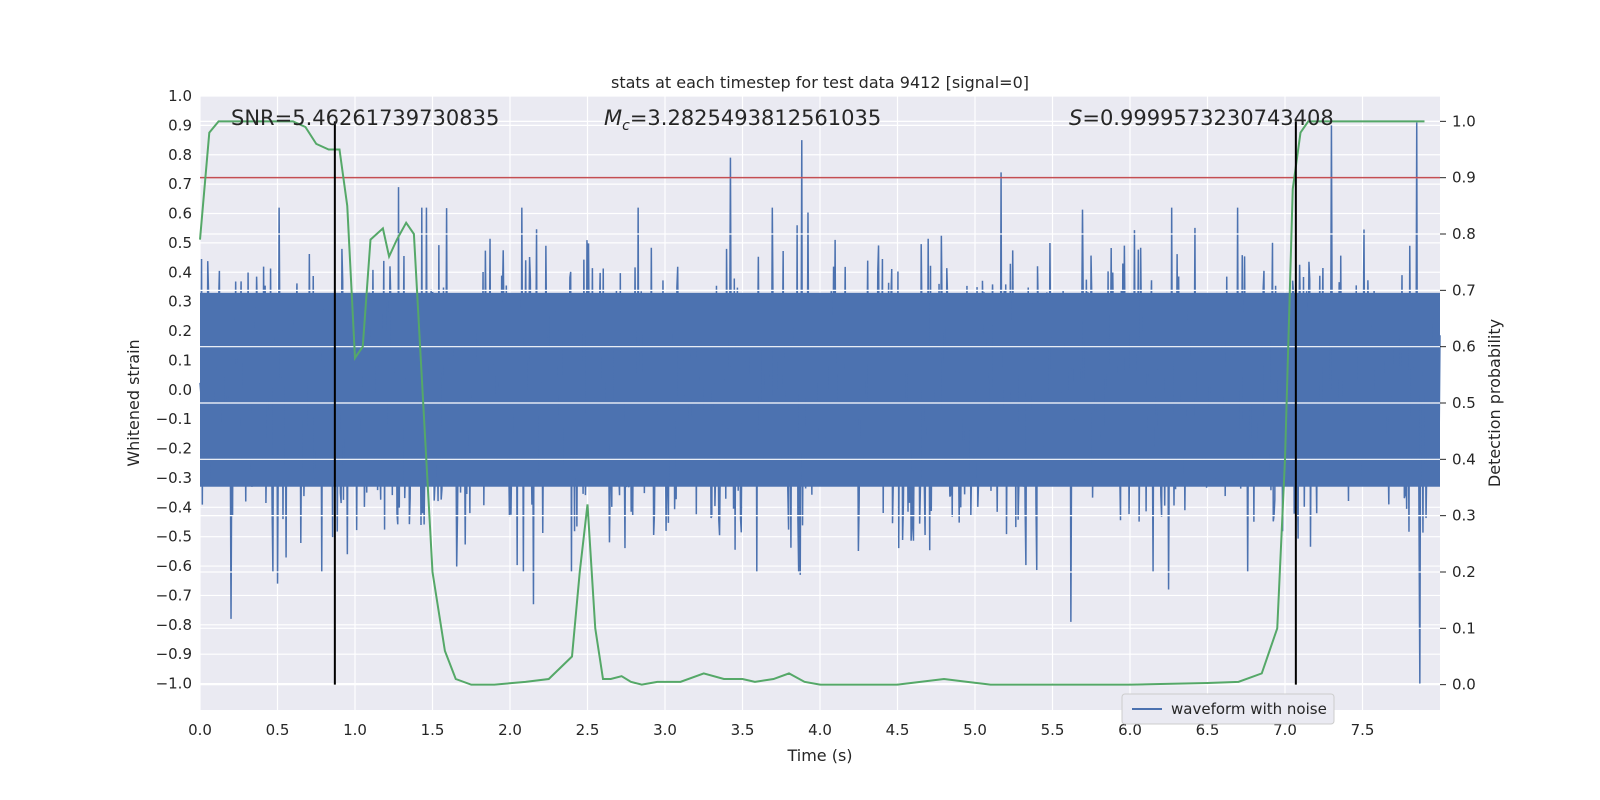  I want to click on x-tick-label: 7.0, so click(1285, 730).